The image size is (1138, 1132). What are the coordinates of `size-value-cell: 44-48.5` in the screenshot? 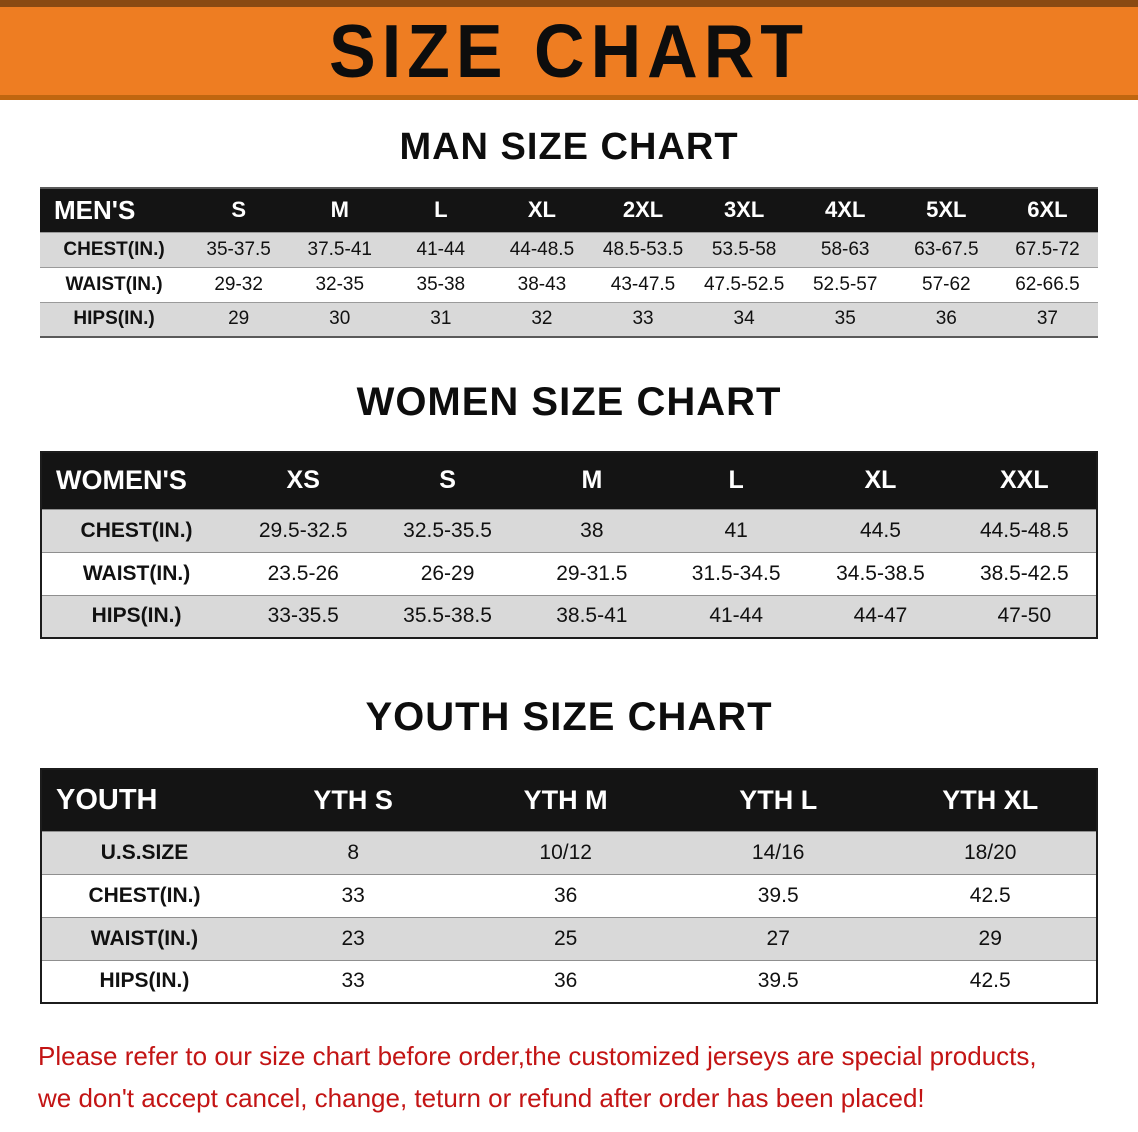 It's located at (542, 249).